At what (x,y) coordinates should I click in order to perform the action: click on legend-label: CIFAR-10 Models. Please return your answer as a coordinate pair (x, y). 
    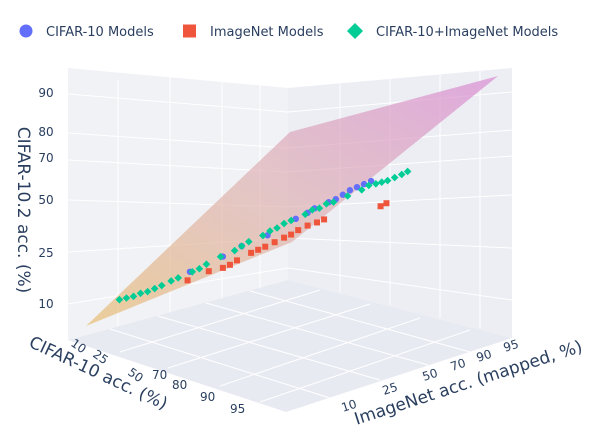
    Looking at the image, I should click on (100, 32).